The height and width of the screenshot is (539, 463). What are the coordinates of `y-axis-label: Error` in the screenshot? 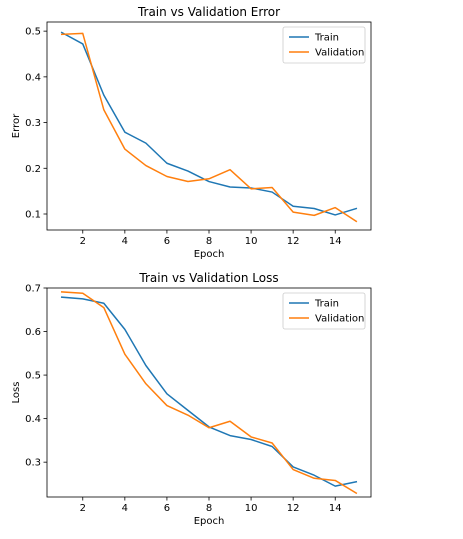 It's located at (16, 125).